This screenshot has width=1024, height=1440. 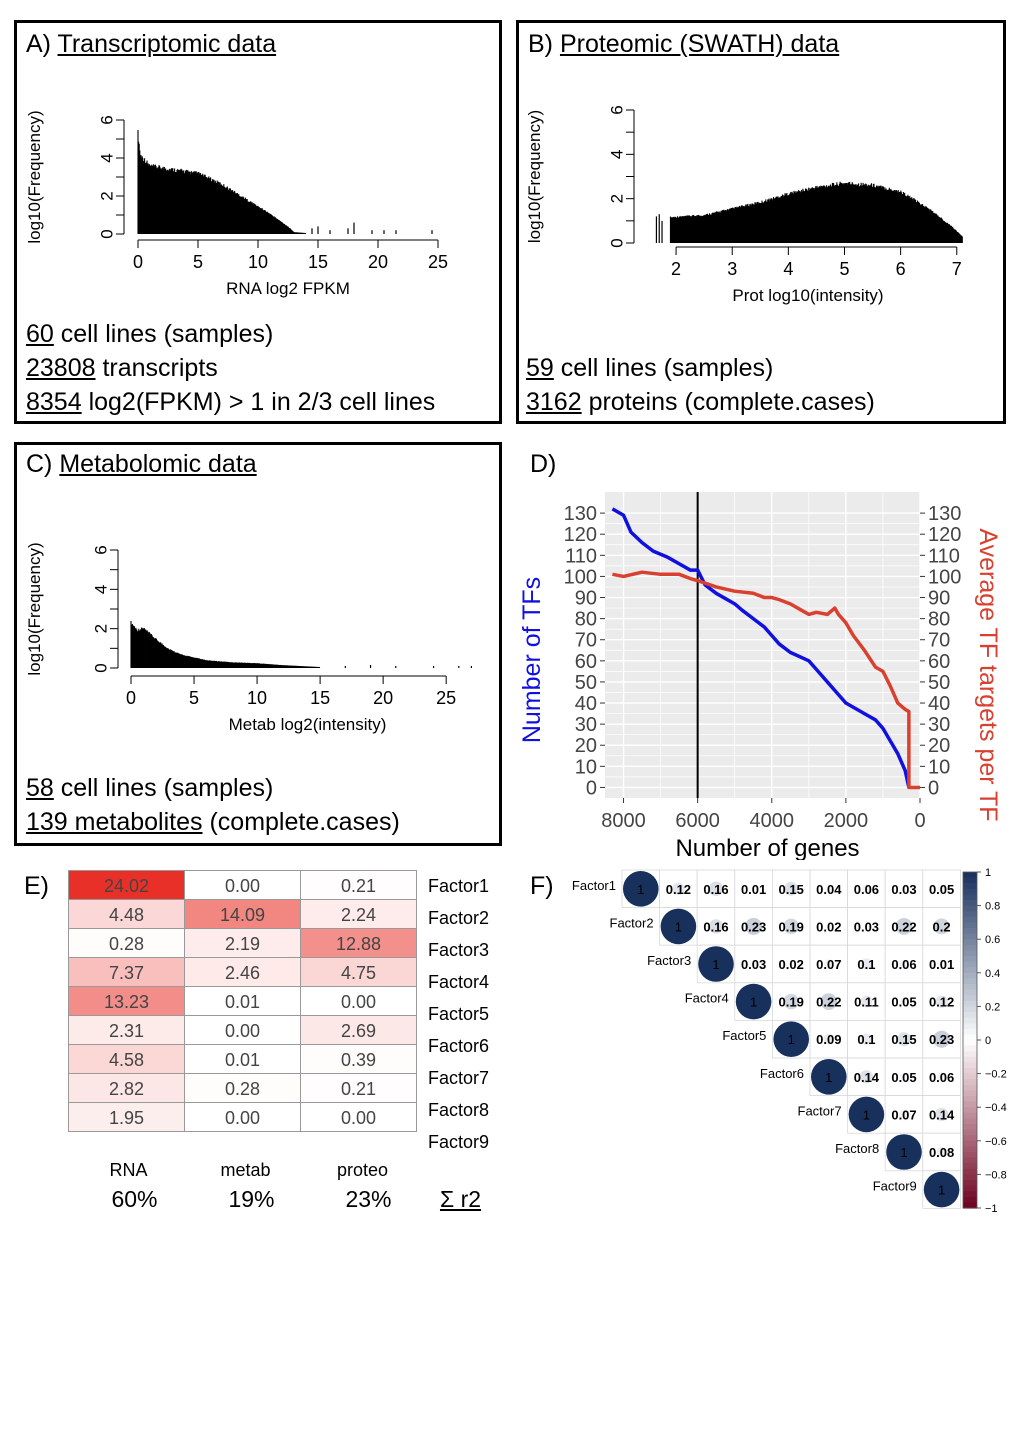 What do you see at coordinates (866, 889) in the screenshot?
I see `corr-value: 0.06` at bounding box center [866, 889].